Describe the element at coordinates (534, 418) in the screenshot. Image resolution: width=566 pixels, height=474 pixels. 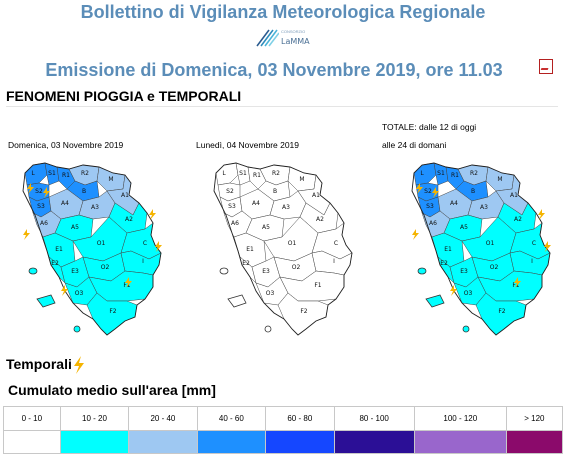
I see `legend-range-label: > 120` at that location.